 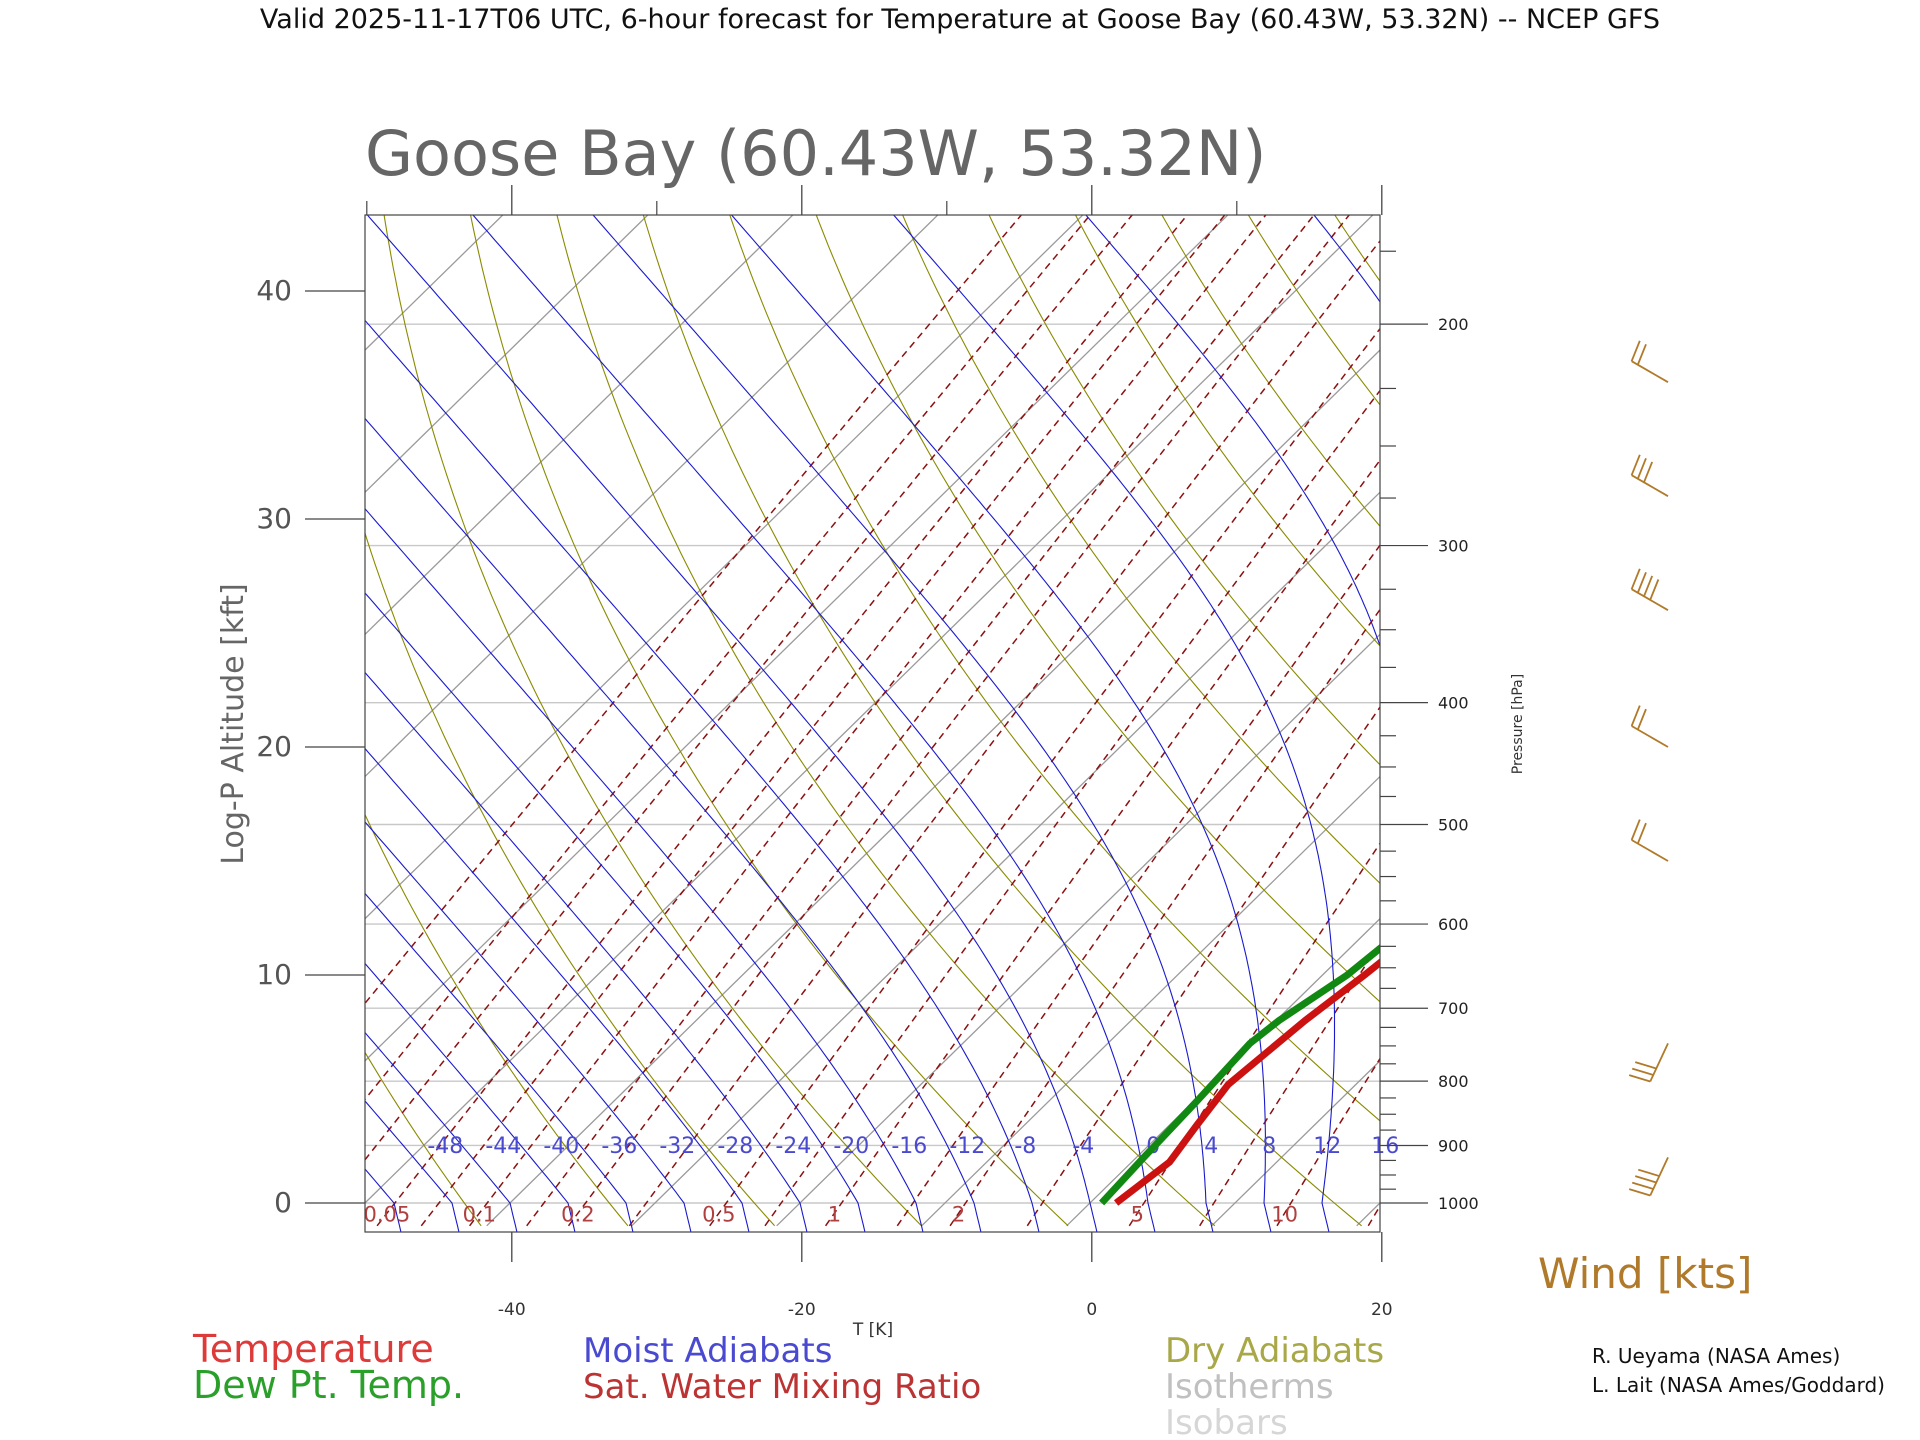 I want to click on altitude-tick-label: 10, so click(x=274, y=974).